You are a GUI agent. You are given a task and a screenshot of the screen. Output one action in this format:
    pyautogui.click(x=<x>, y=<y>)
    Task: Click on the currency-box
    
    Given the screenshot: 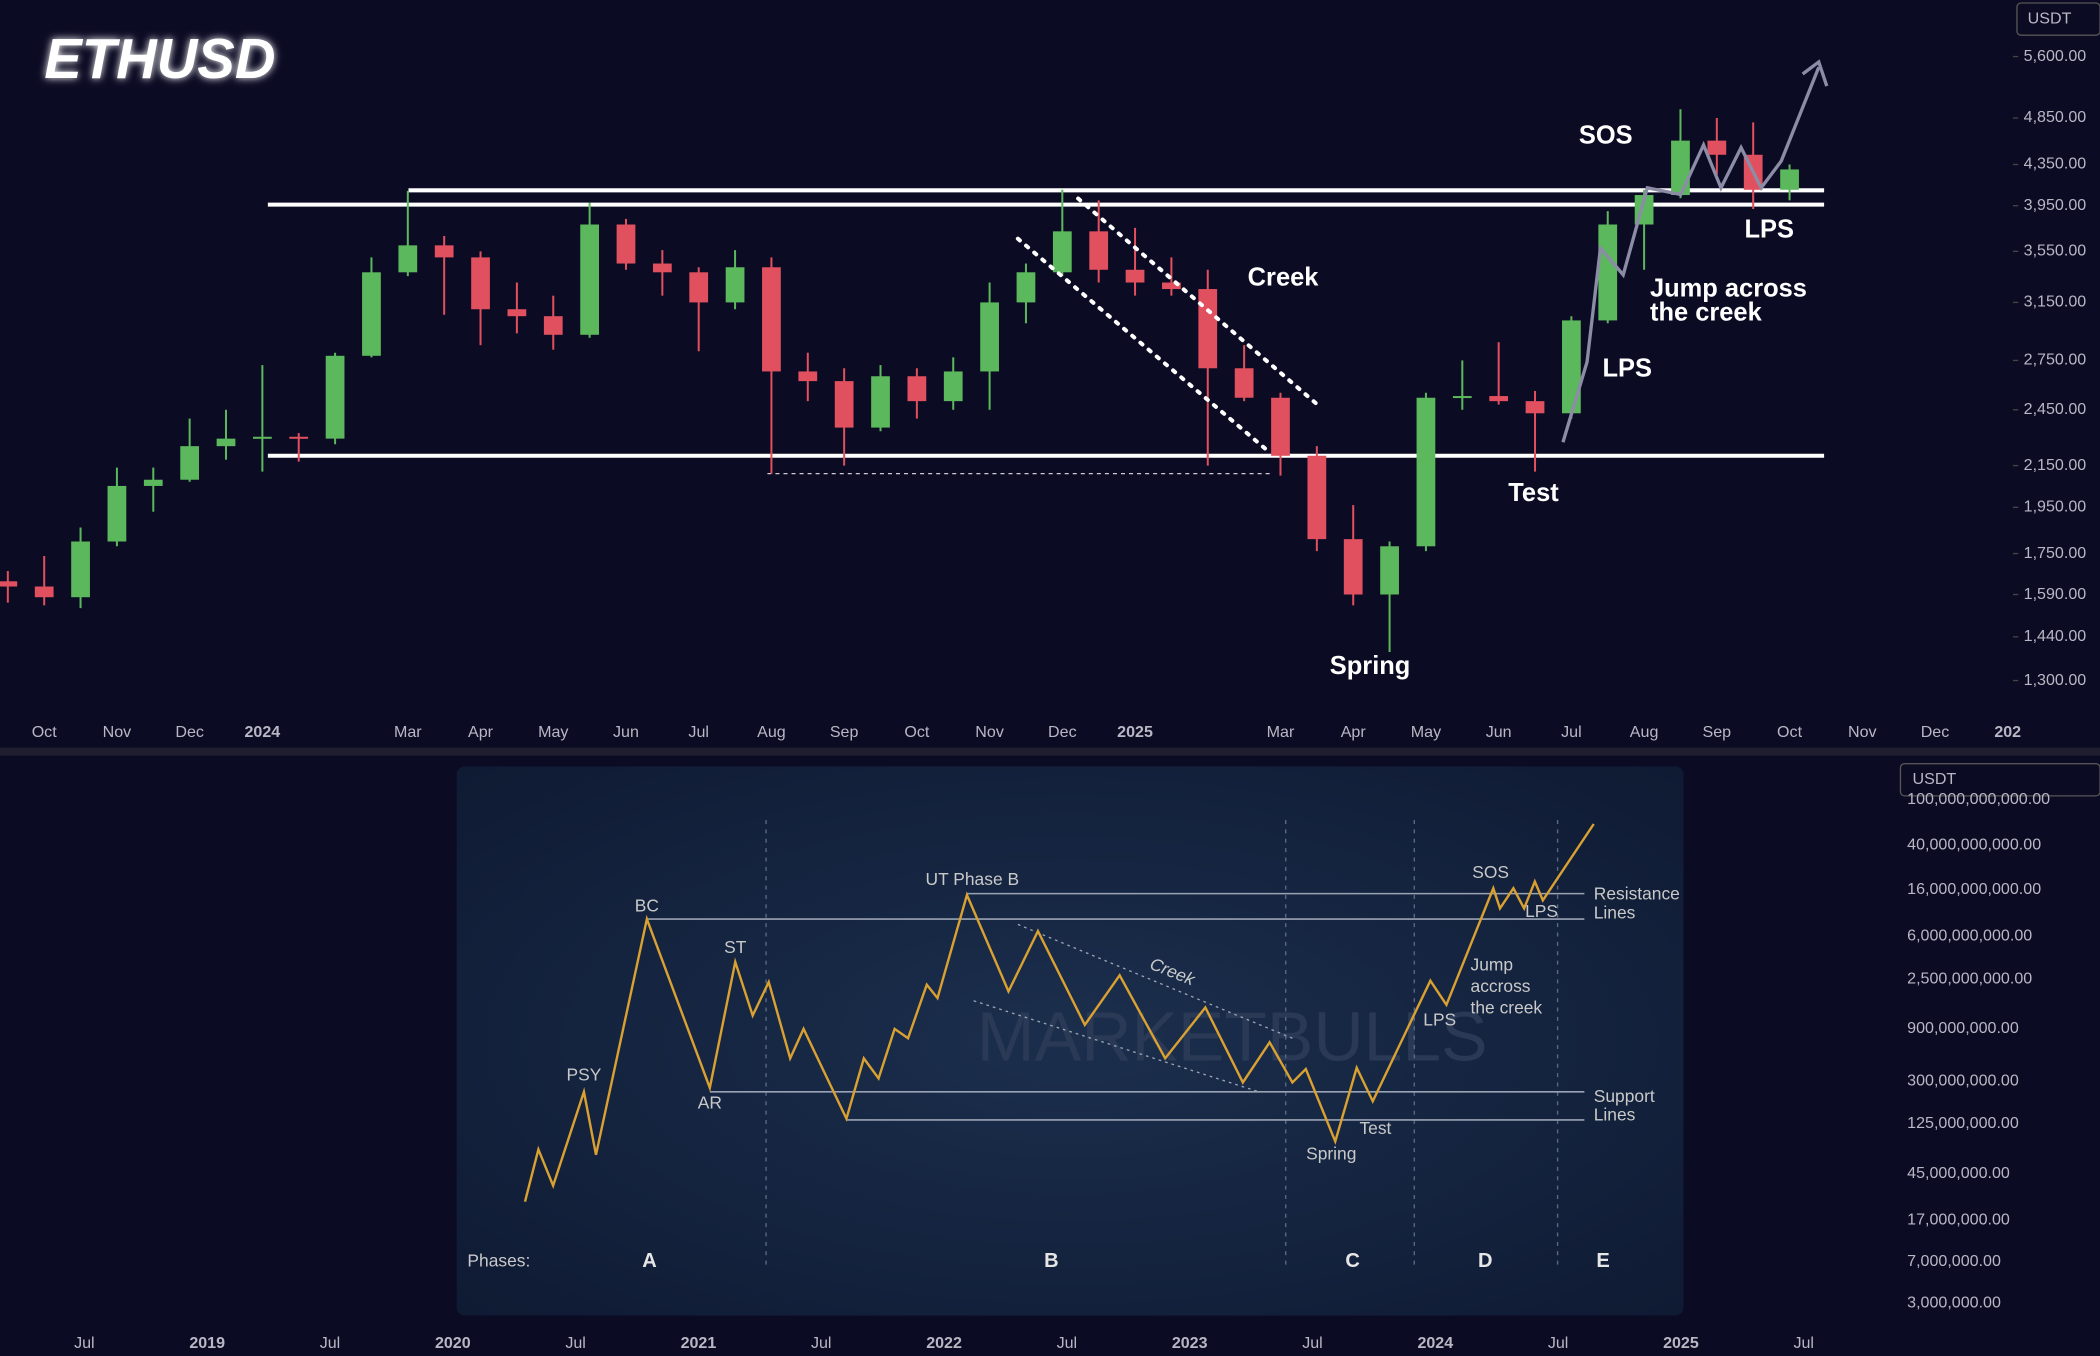 What is the action you would take?
    pyautogui.click(x=2058, y=19)
    